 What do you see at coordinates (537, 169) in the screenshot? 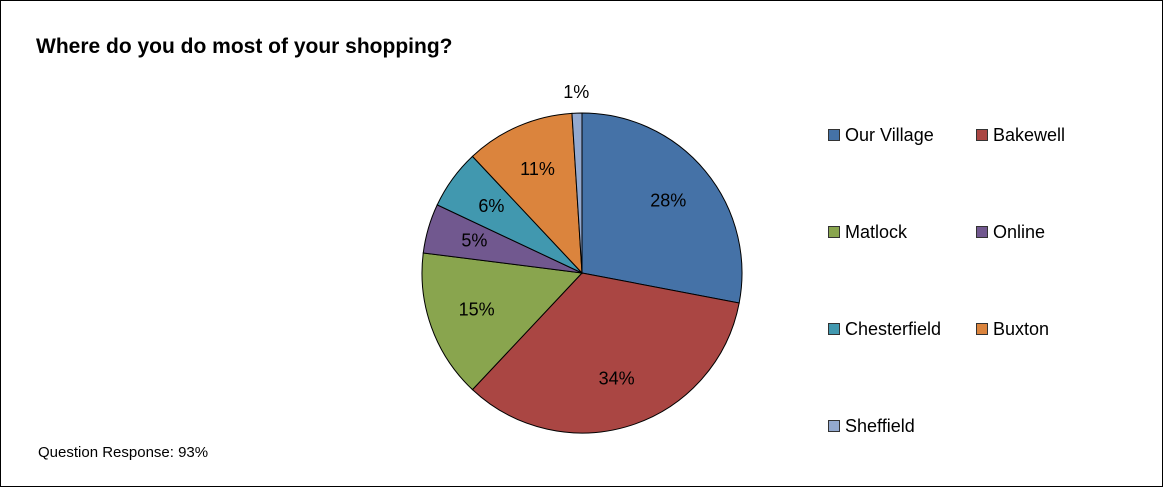
I see `data-label-buxton: 11%` at bounding box center [537, 169].